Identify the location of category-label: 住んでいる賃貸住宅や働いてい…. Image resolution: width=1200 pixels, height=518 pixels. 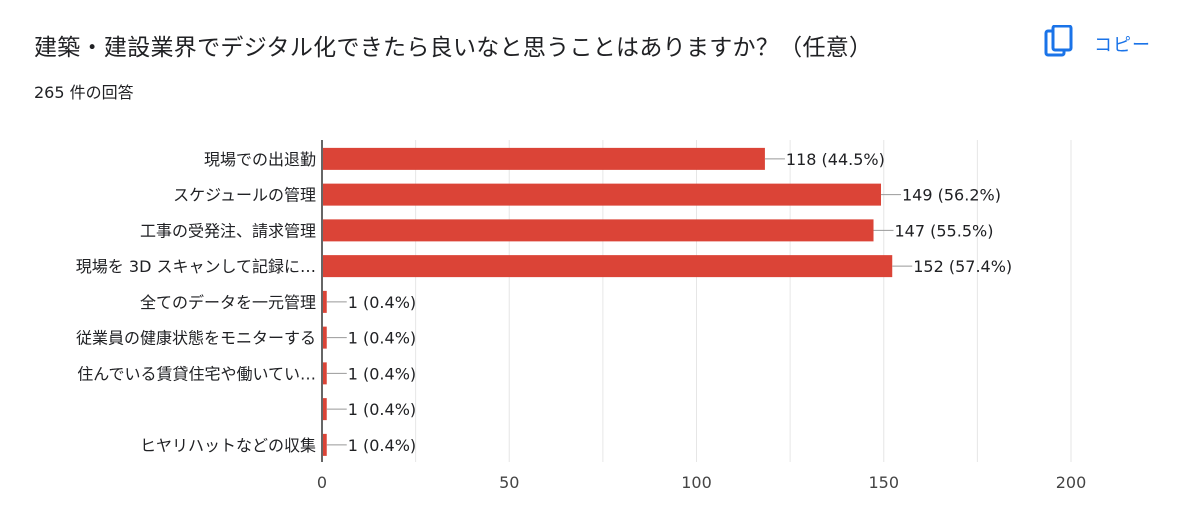
(196, 373).